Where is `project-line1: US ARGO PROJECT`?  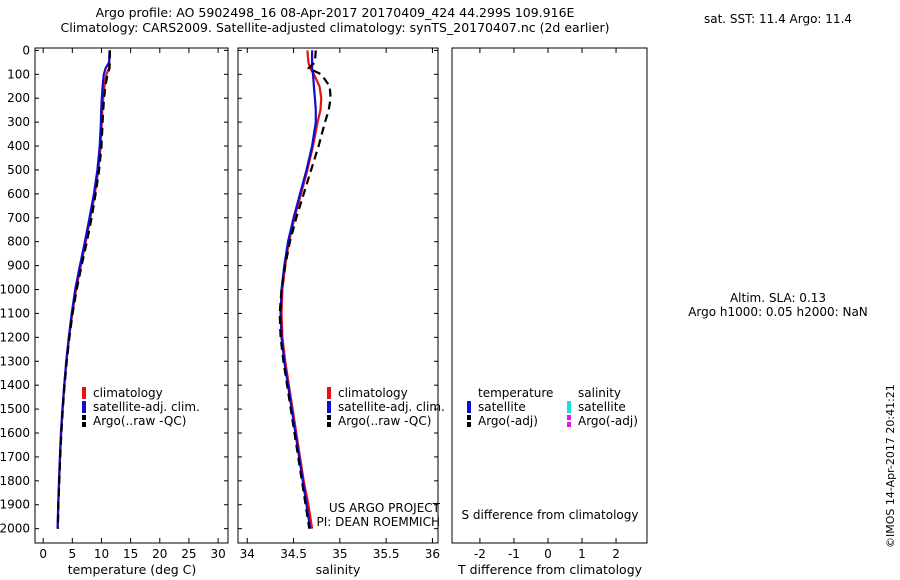
project-line1: US ARGO PROJECT is located at coordinates (384, 508).